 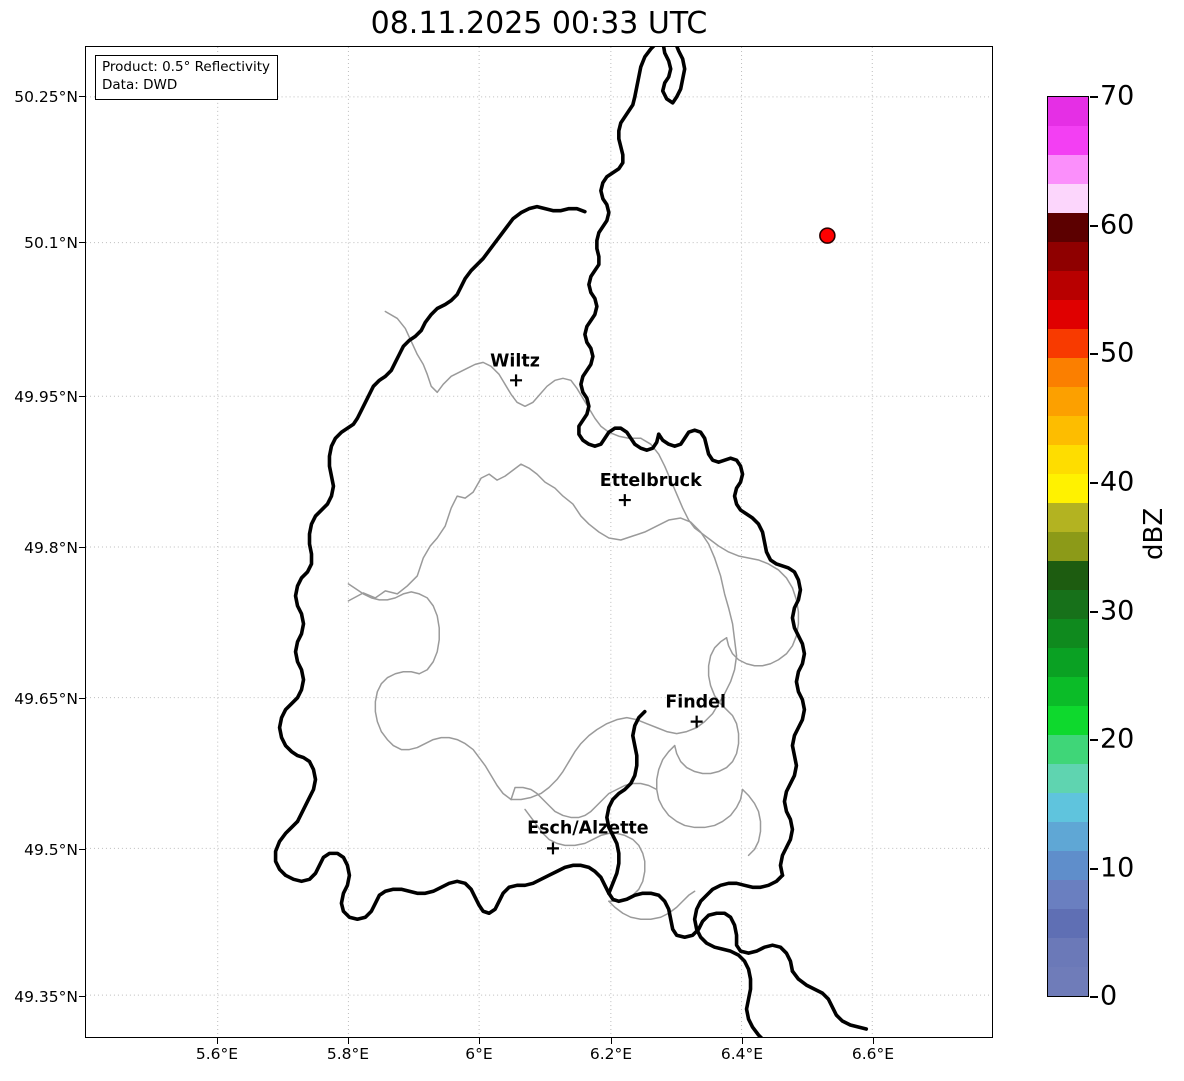 I want to click on city-marker-esch, so click(x=552, y=848).